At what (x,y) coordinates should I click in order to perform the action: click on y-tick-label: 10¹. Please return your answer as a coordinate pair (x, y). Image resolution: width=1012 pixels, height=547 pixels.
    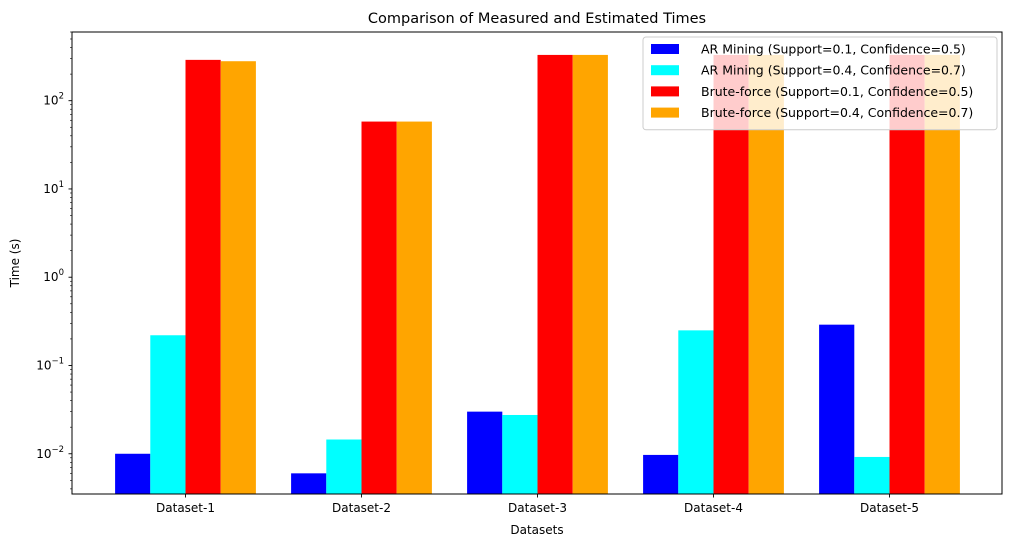
    Looking at the image, I should click on (53, 188).